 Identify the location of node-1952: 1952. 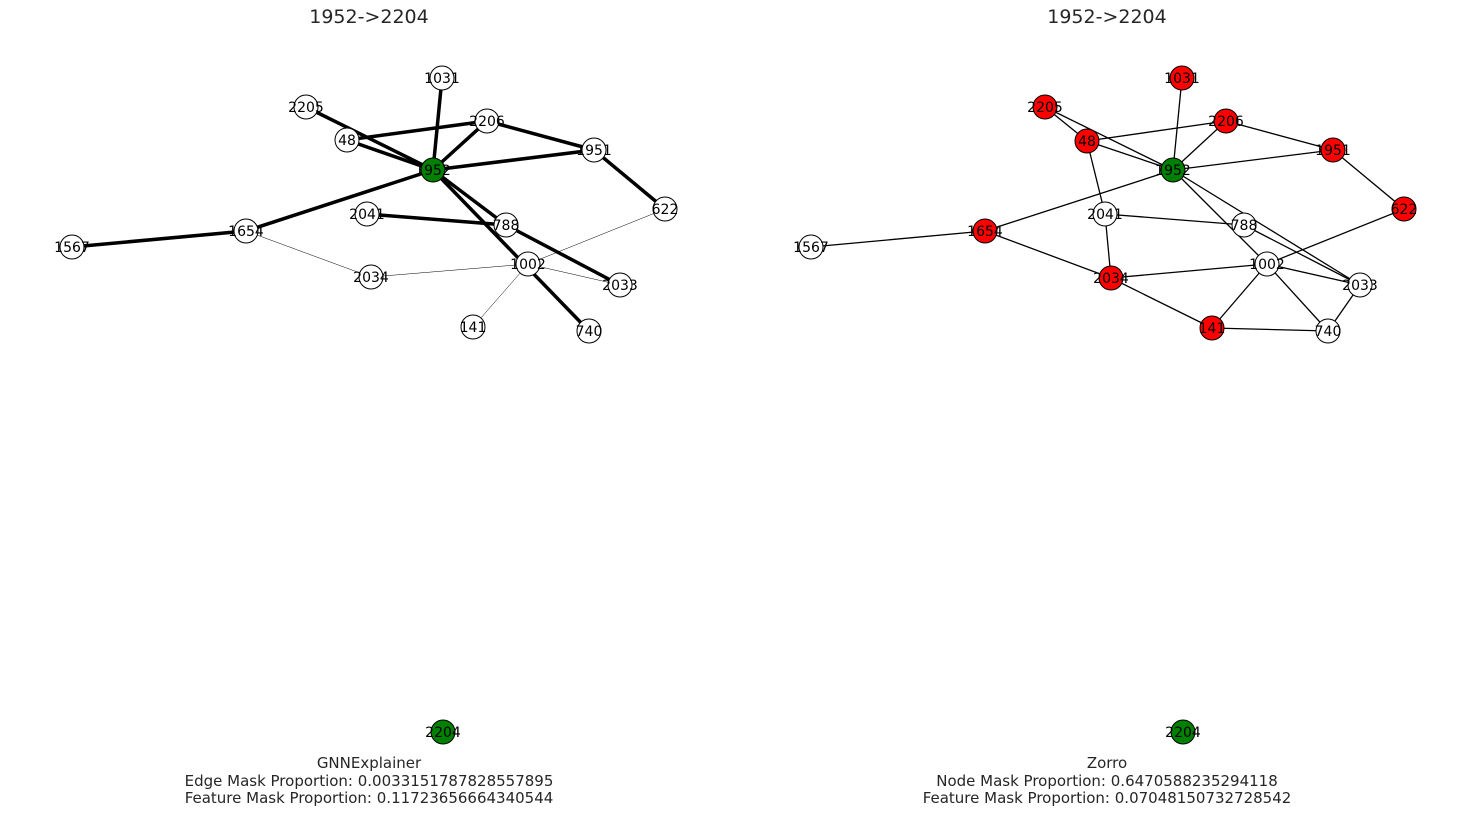
(433, 170).